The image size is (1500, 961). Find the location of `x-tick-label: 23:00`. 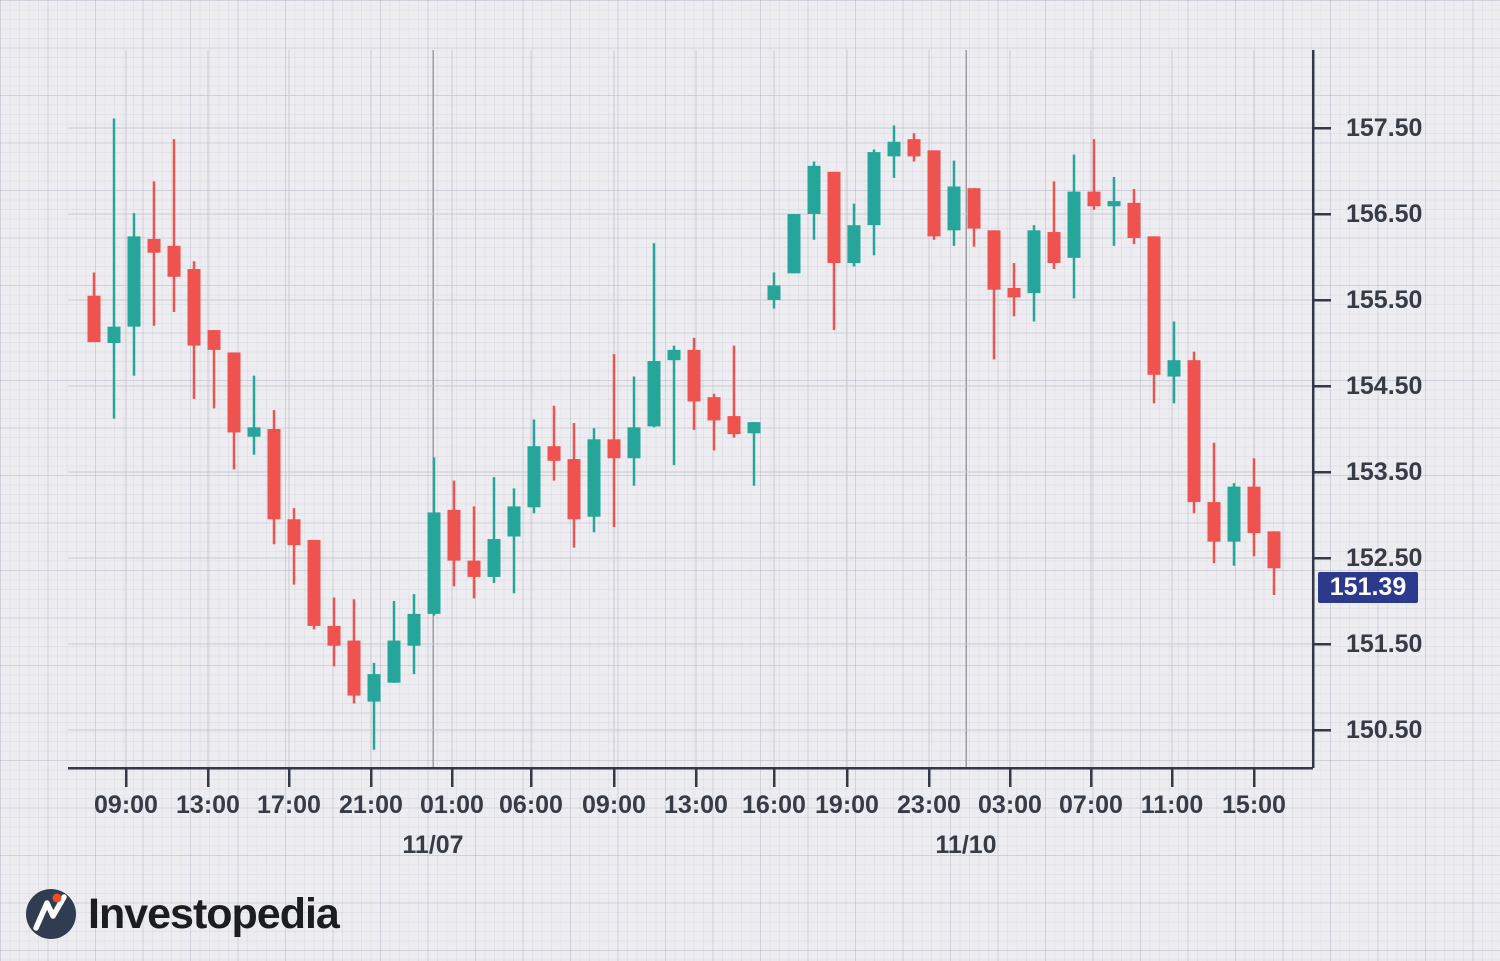

x-tick-label: 23:00 is located at coordinates (929, 805).